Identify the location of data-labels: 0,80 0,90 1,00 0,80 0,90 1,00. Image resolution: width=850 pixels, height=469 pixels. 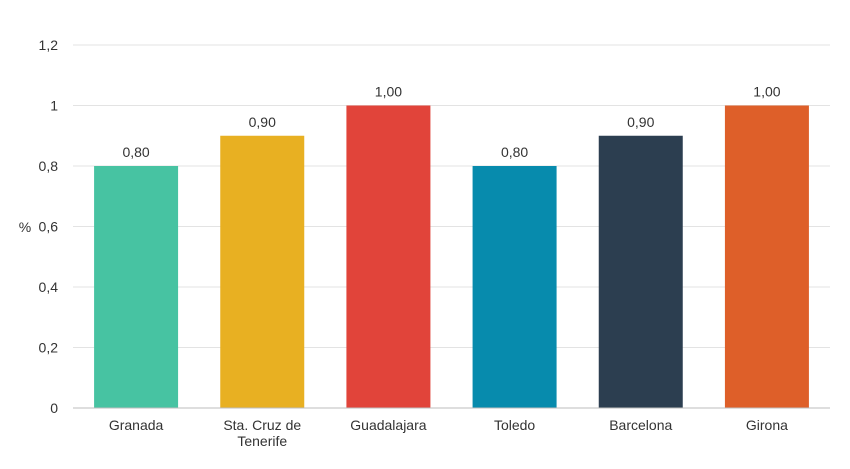
(451, 122).